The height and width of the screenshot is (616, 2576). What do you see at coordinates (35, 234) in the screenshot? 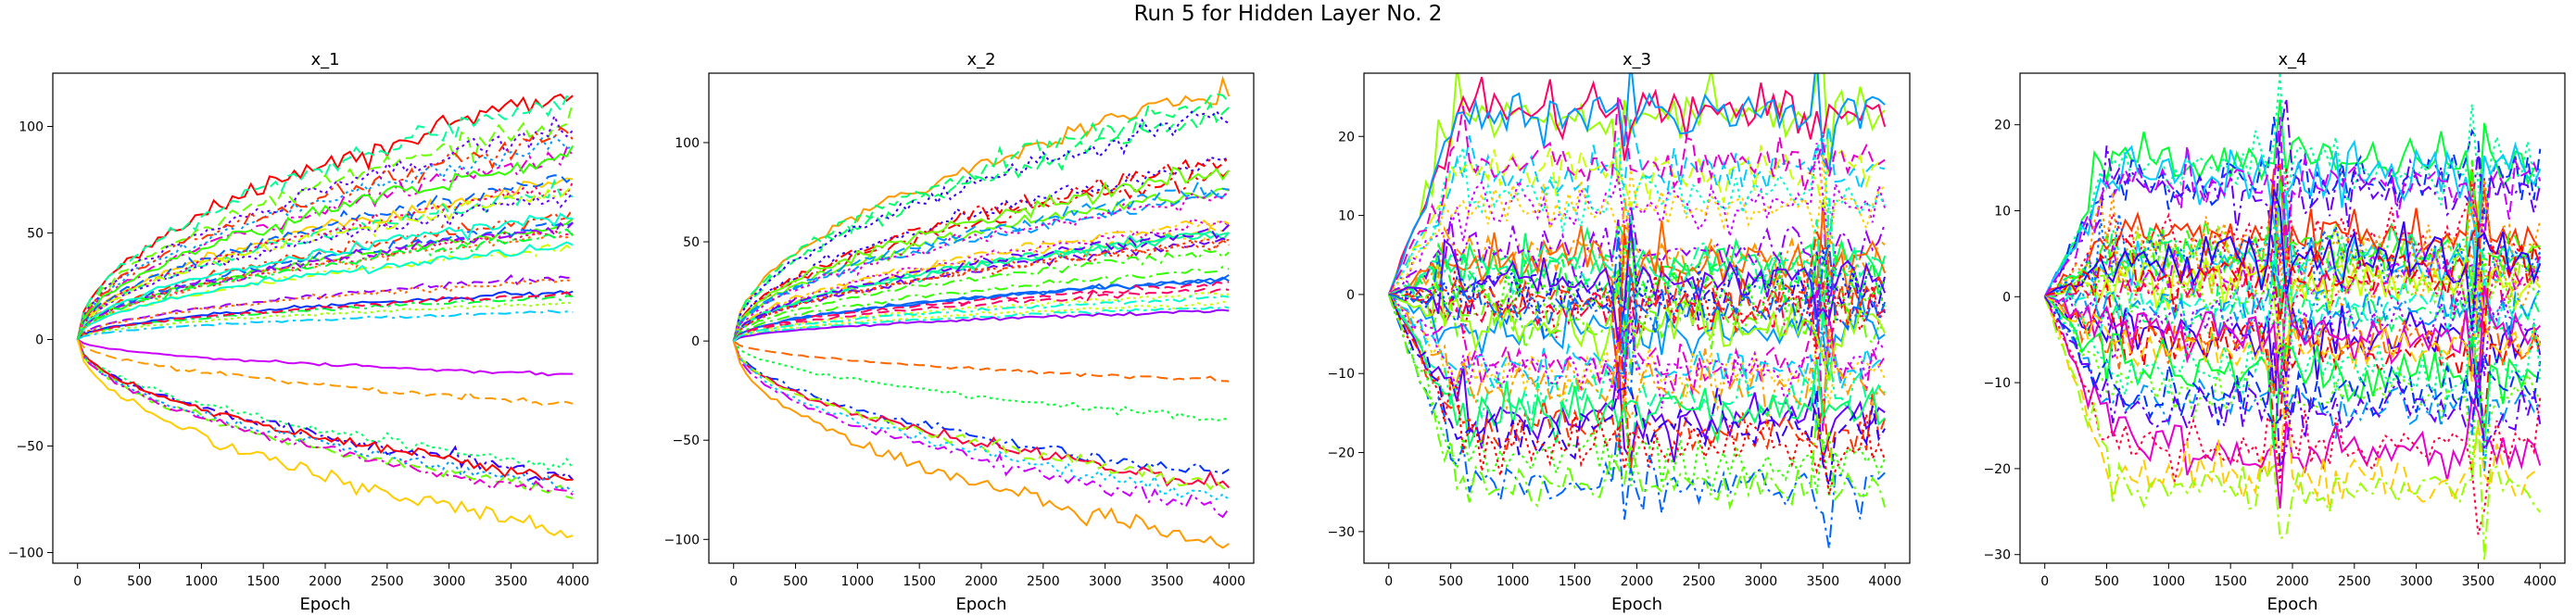
I see `y-tick-label: 50` at bounding box center [35, 234].